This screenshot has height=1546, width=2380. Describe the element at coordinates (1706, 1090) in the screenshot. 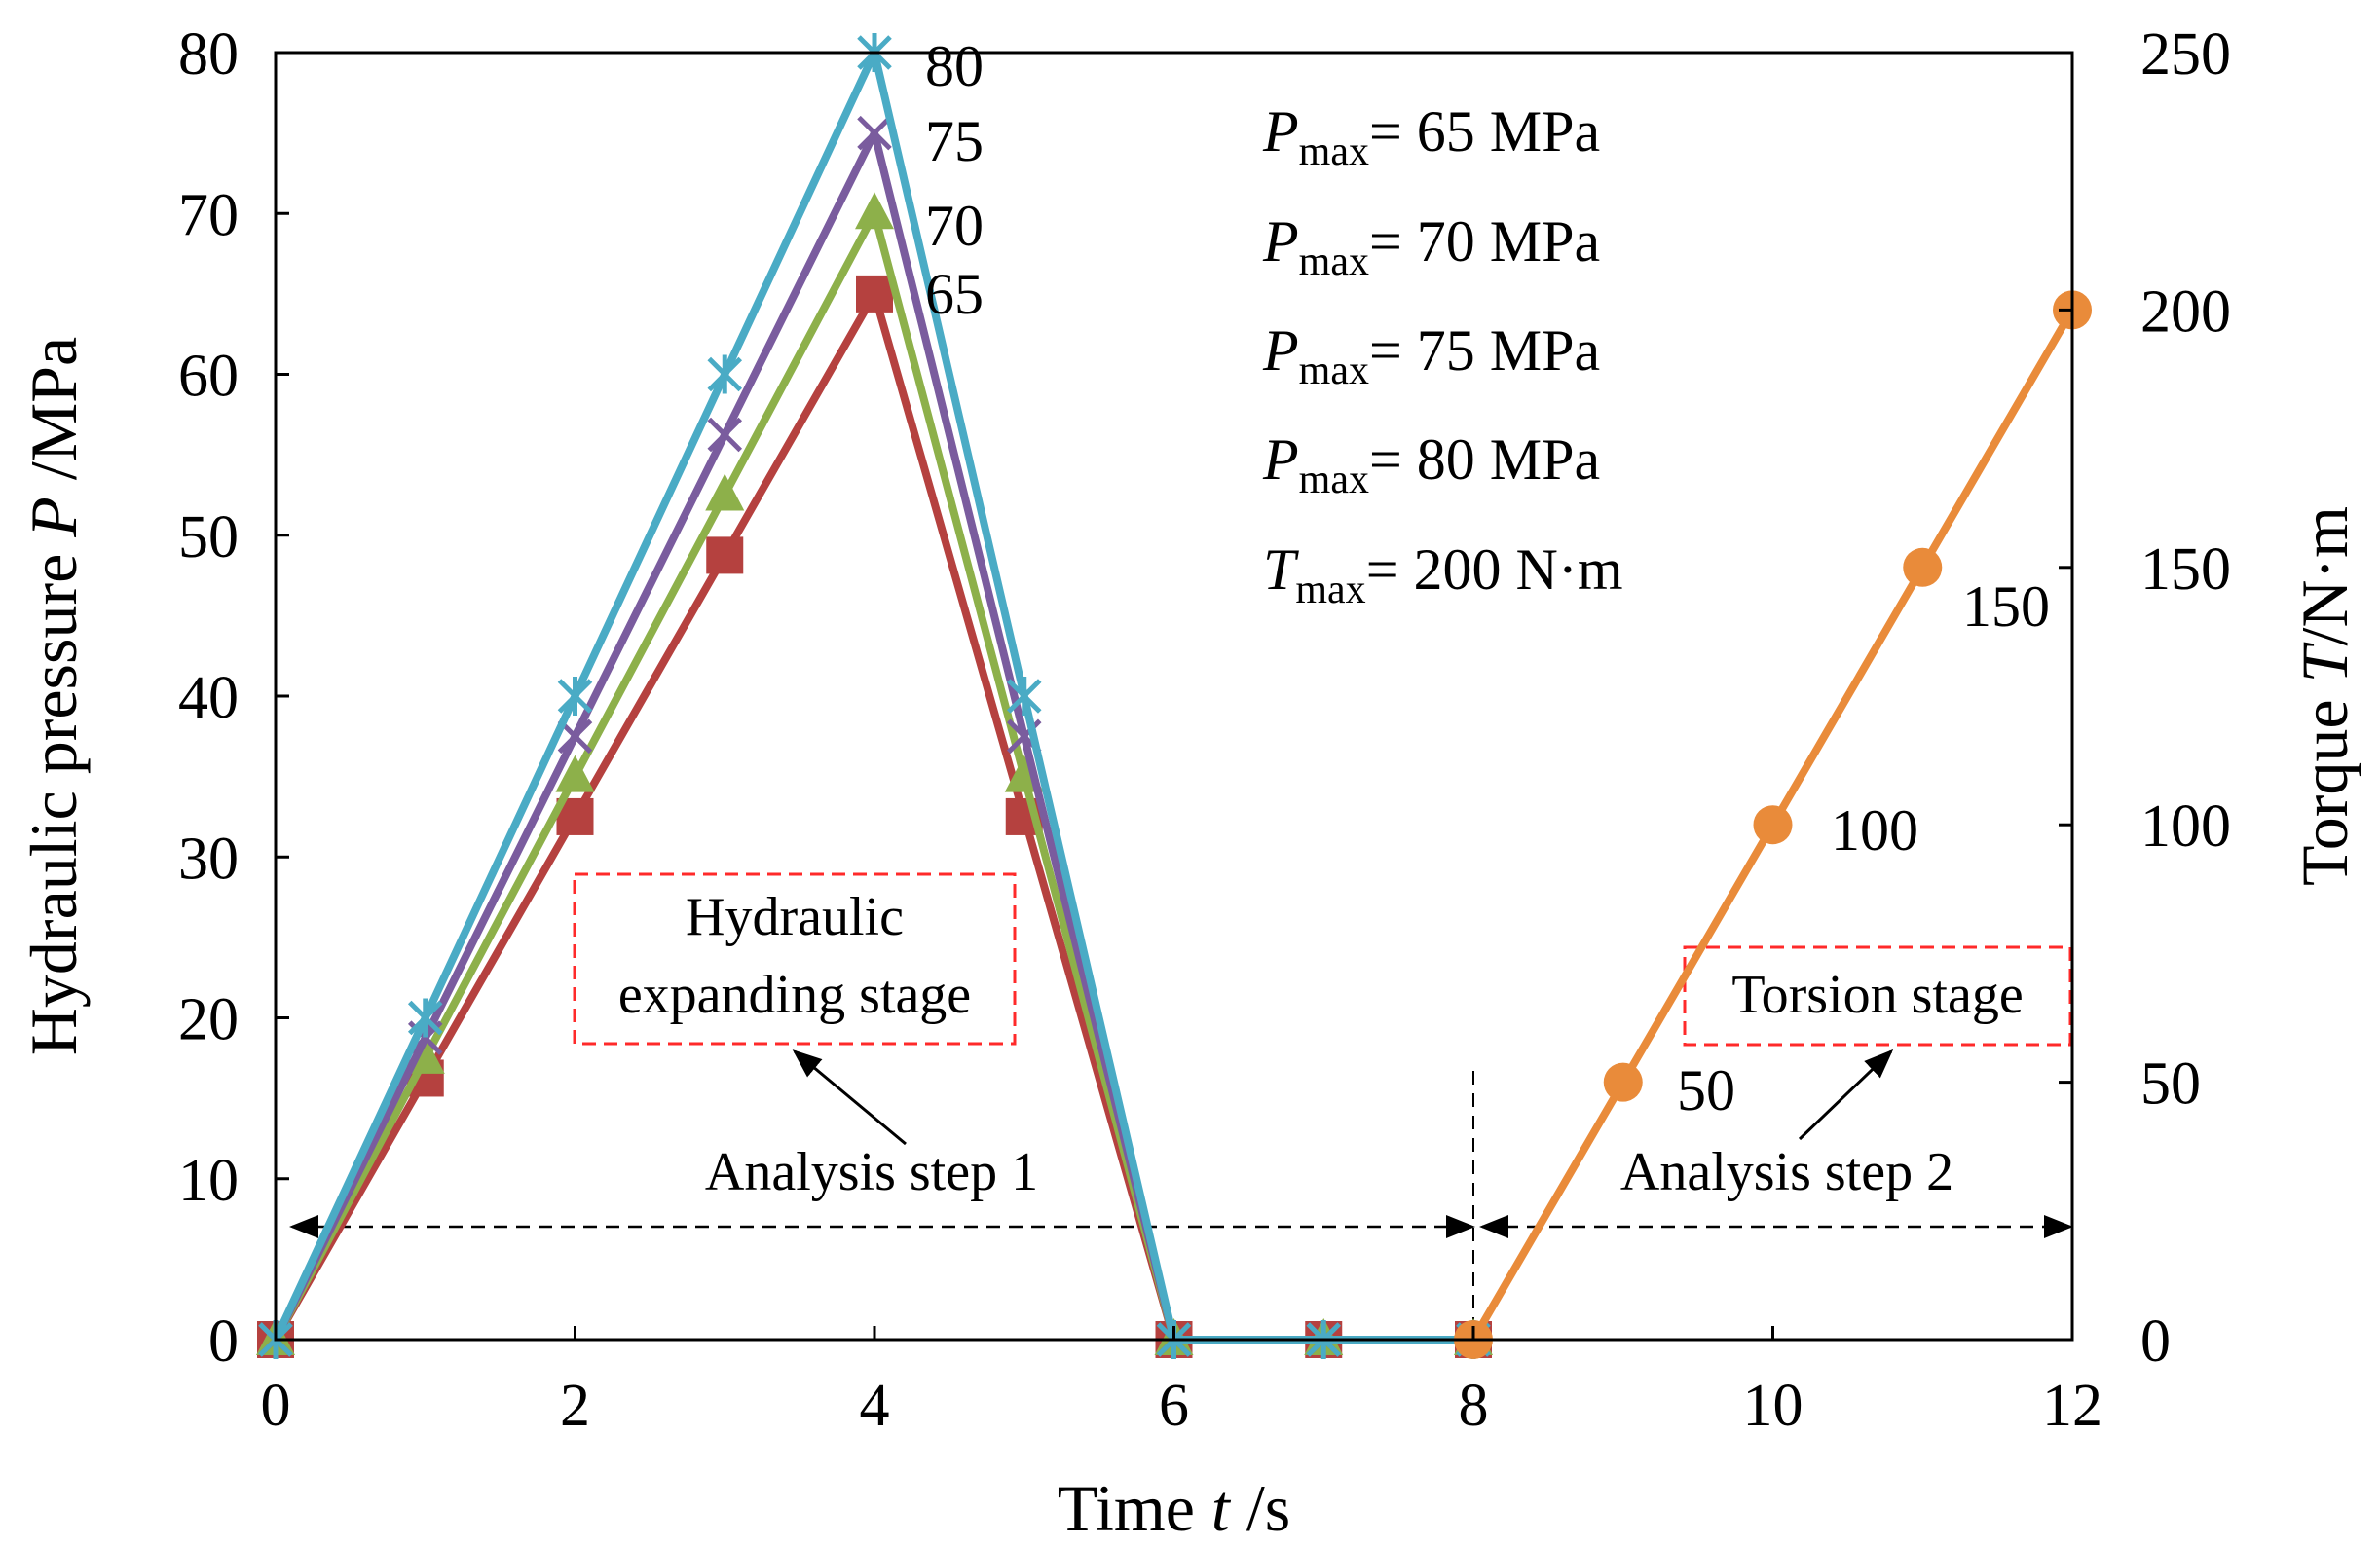

I see `torque-label-50: 50` at that location.